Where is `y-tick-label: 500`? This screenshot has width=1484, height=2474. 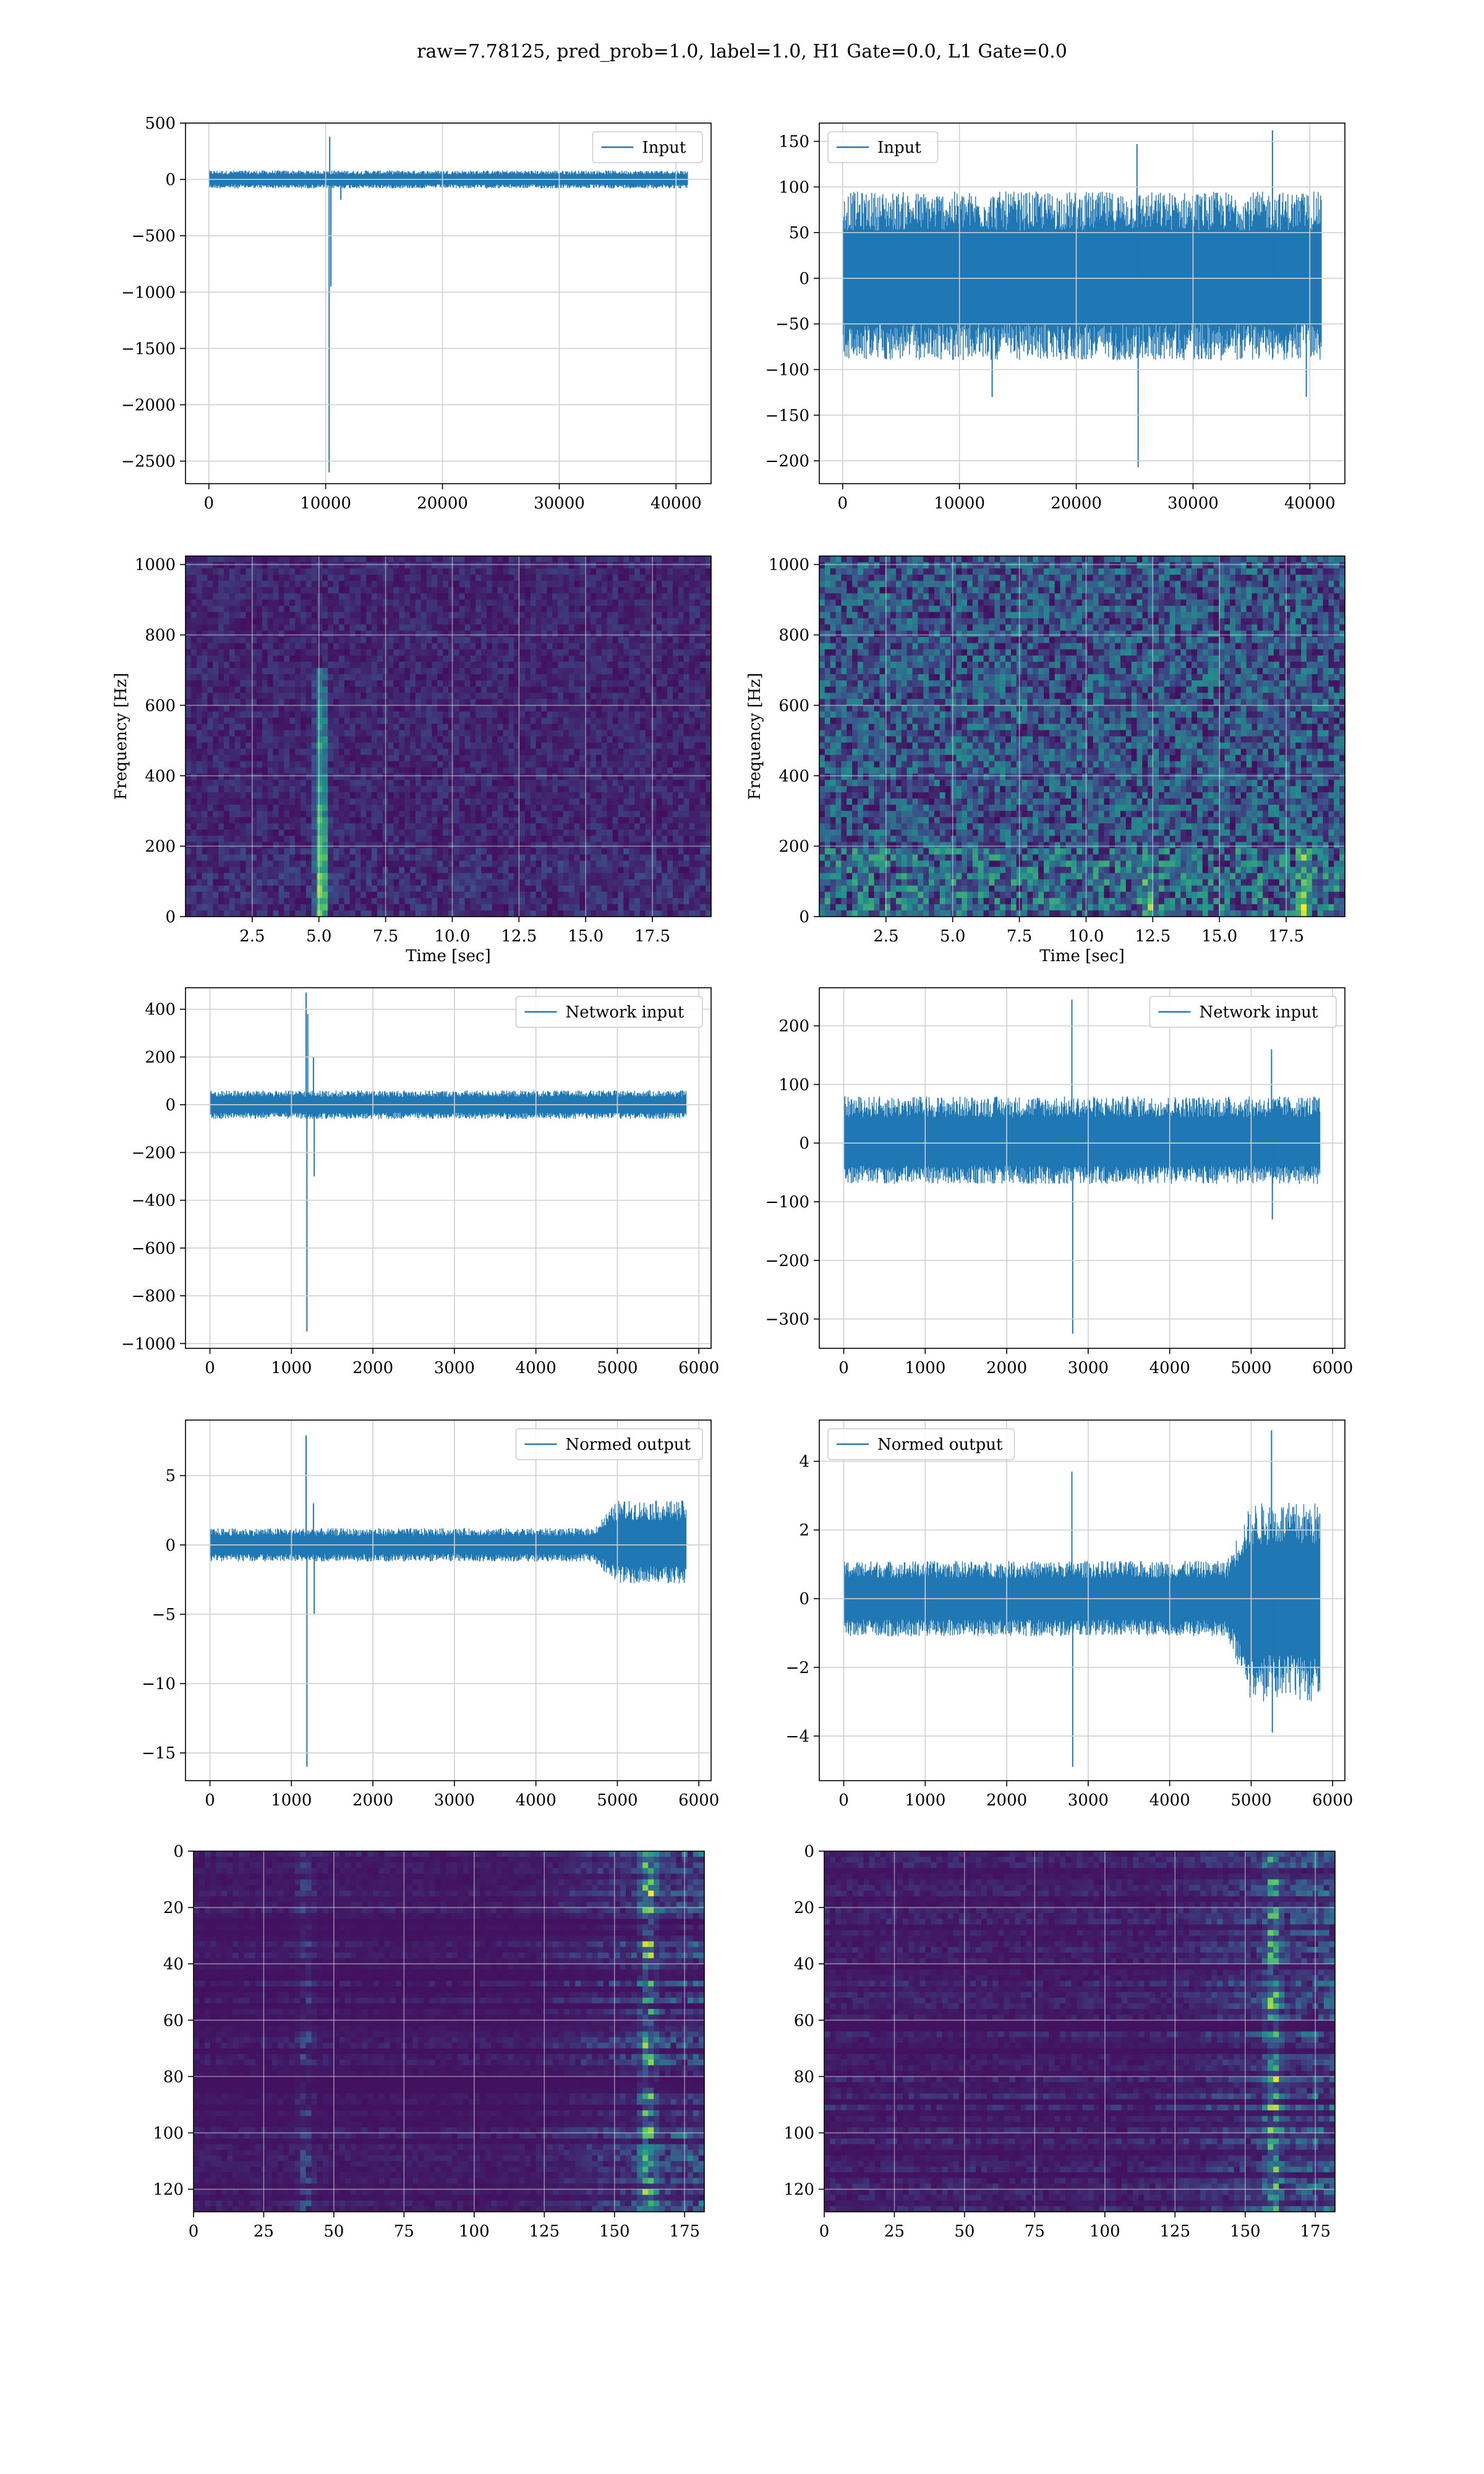
y-tick-label: 500 is located at coordinates (160, 123).